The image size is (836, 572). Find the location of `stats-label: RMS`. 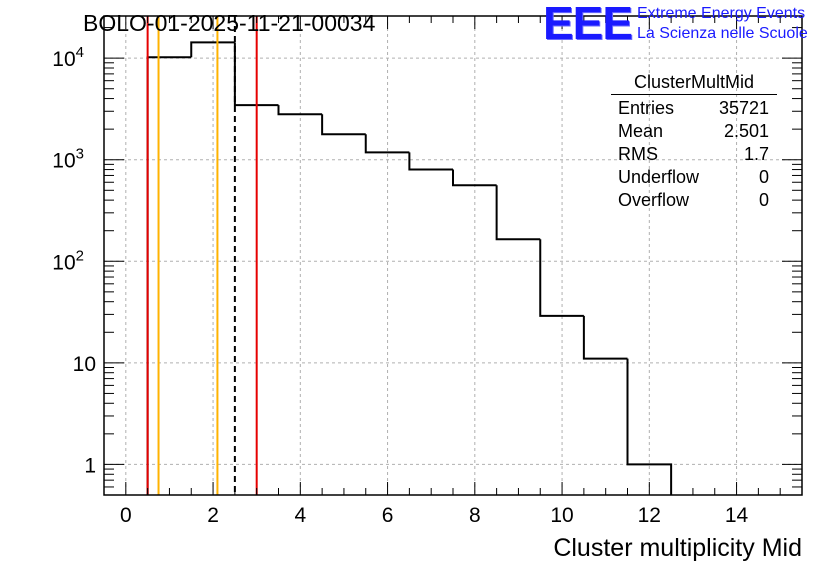

stats-label: RMS is located at coordinates (638, 154).